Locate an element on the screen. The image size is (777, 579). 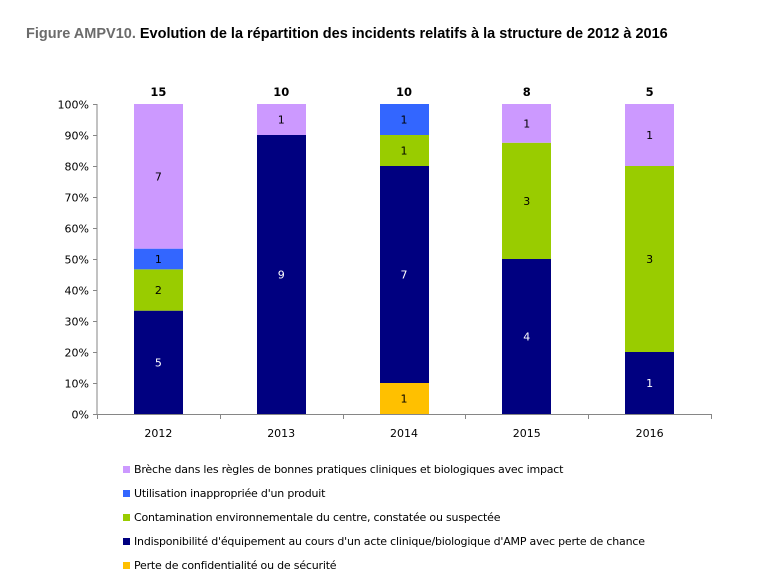
segment-label-2015-s2: 3 is located at coordinates (526, 201).